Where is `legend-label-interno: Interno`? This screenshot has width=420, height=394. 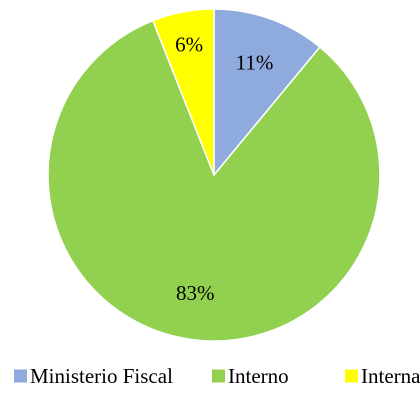 legend-label-interno: Interno is located at coordinates (258, 376).